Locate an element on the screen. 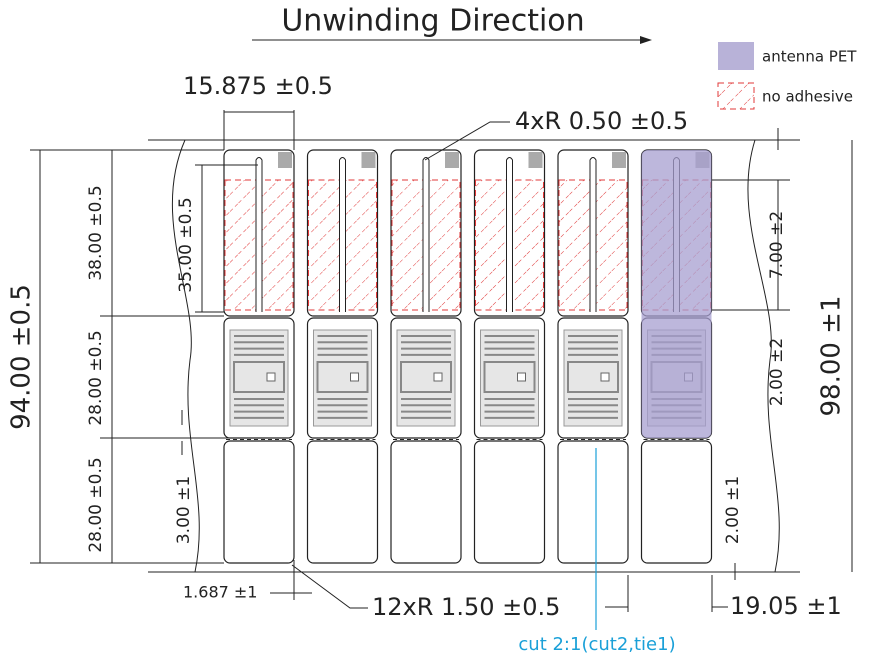  dim-label: 1.687 ±1 is located at coordinates (220, 592).